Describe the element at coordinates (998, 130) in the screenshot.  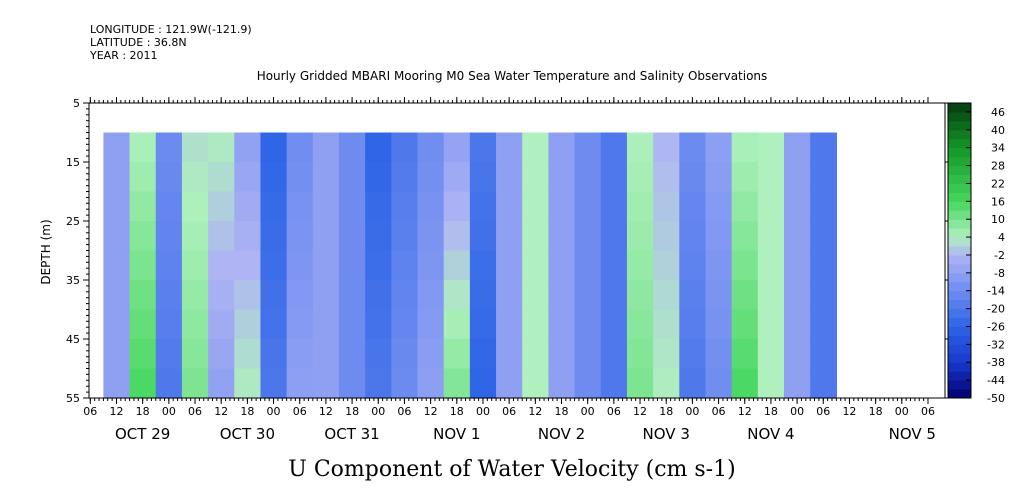
I see `colorbar-tick-label: 40` at that location.